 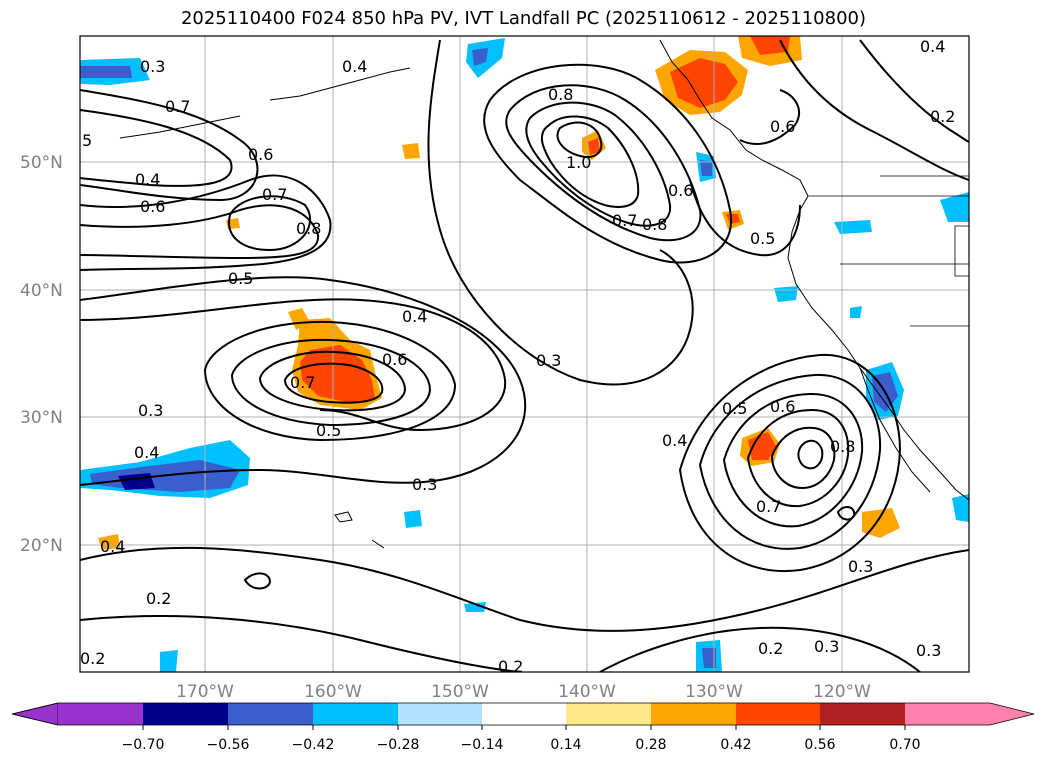 What do you see at coordinates (41, 291) in the screenshot?
I see `lat-label-40n: 40°N` at bounding box center [41, 291].